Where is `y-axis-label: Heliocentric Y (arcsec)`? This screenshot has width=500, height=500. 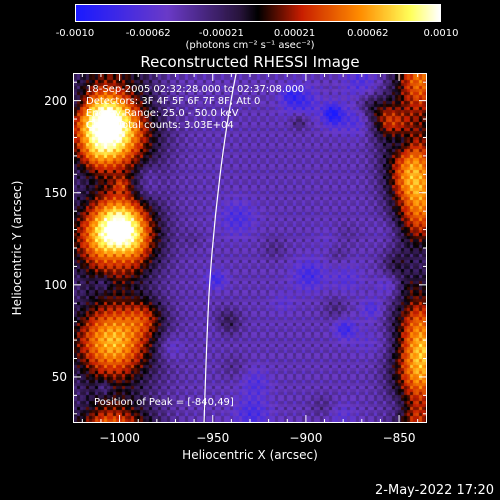 y-axis-label: Heliocentric Y (arcsec) is located at coordinates (17, 248).